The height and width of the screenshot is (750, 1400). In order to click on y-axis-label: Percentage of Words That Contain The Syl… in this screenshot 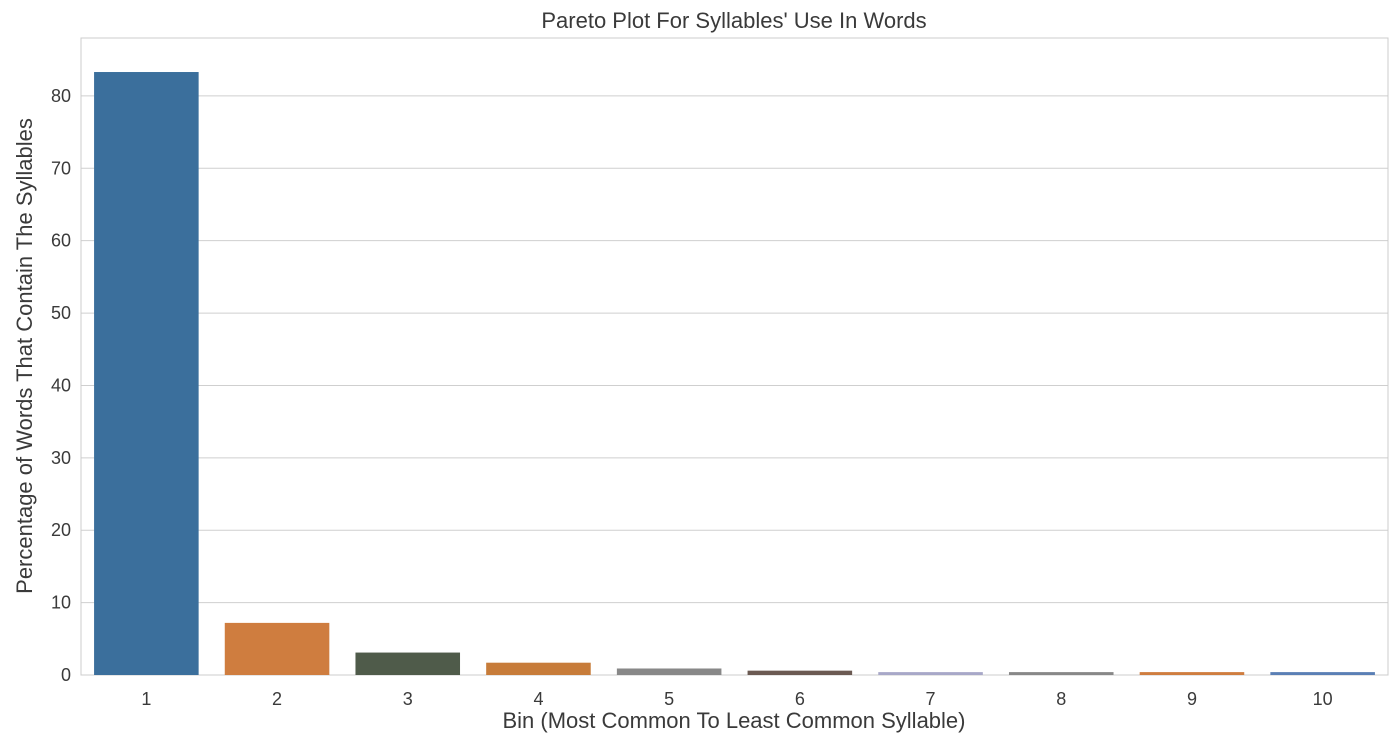, I will do `click(24, 356)`.